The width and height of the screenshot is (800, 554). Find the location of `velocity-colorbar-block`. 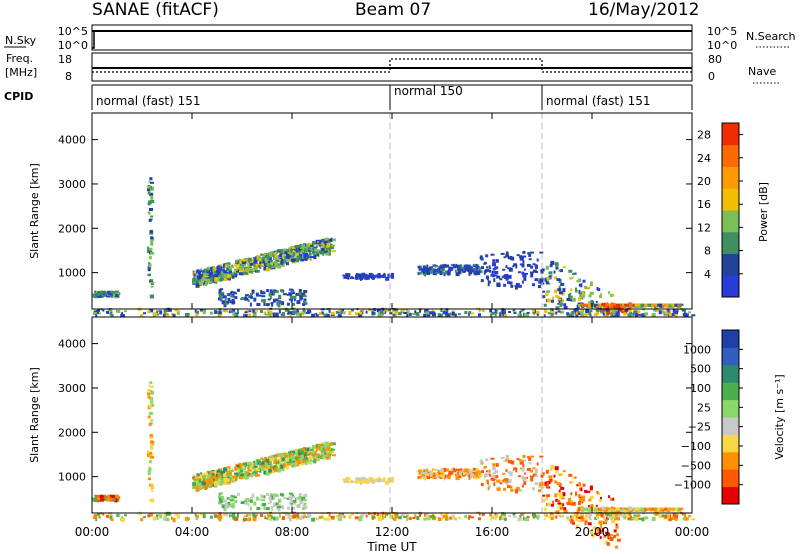

velocity-colorbar-block is located at coordinates (730, 356).